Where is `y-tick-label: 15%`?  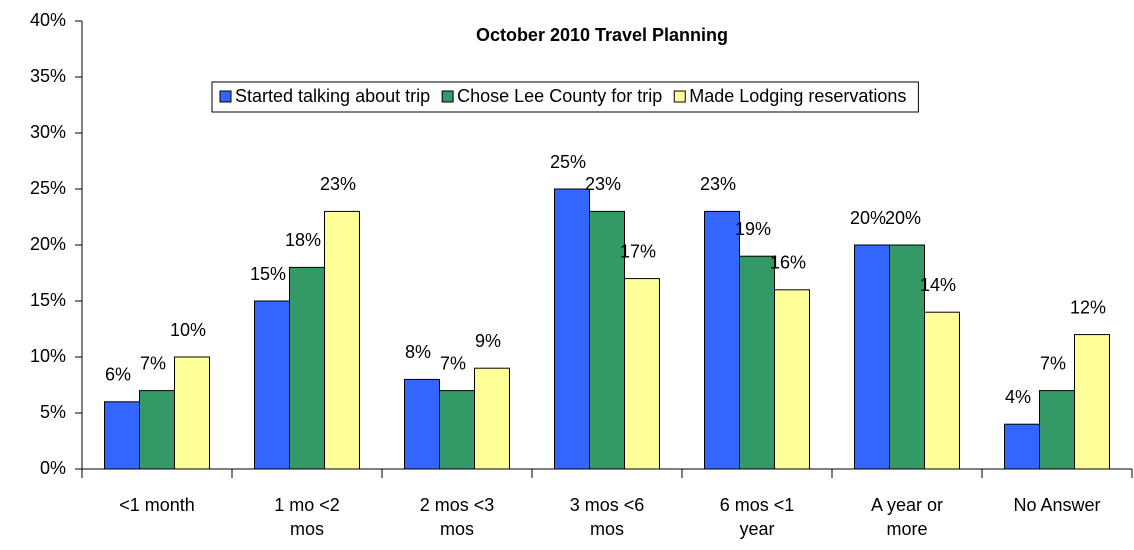 y-tick-label: 15% is located at coordinates (48, 300).